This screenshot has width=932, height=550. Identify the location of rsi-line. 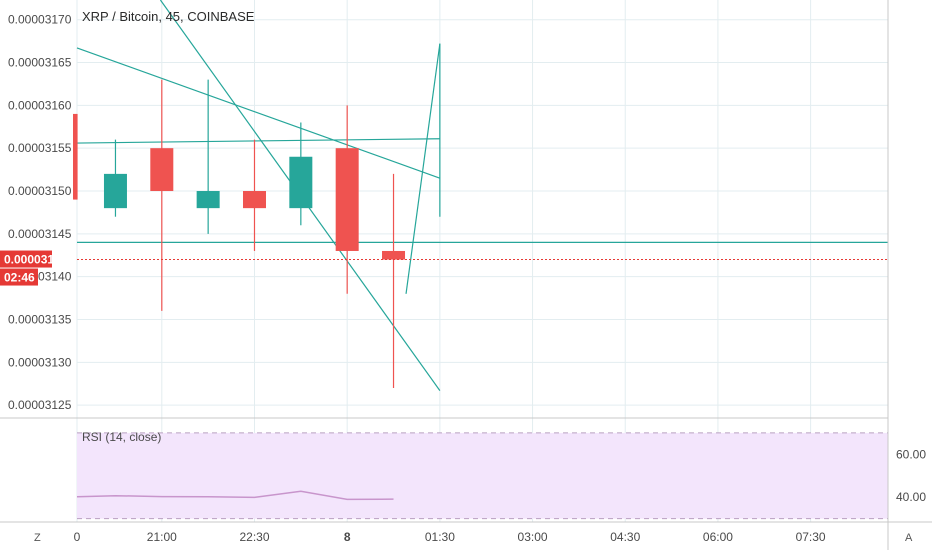
(235, 495).